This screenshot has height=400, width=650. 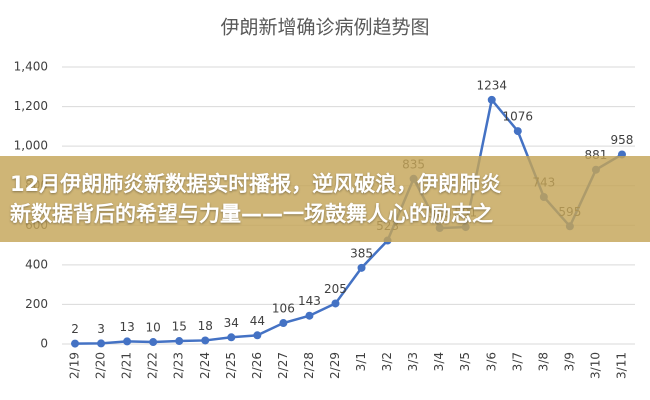 I want to click on data-label: 18, so click(x=205, y=326).